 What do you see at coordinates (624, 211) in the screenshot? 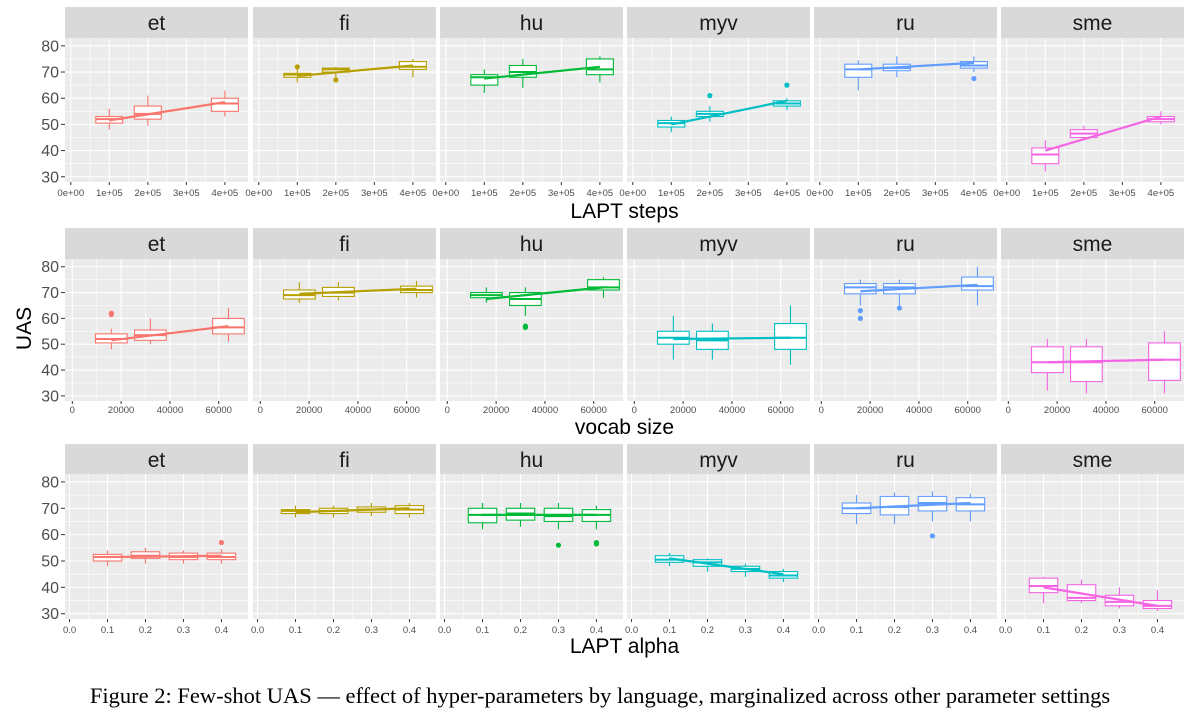
I see `x-axis-title: LAPT steps` at bounding box center [624, 211].